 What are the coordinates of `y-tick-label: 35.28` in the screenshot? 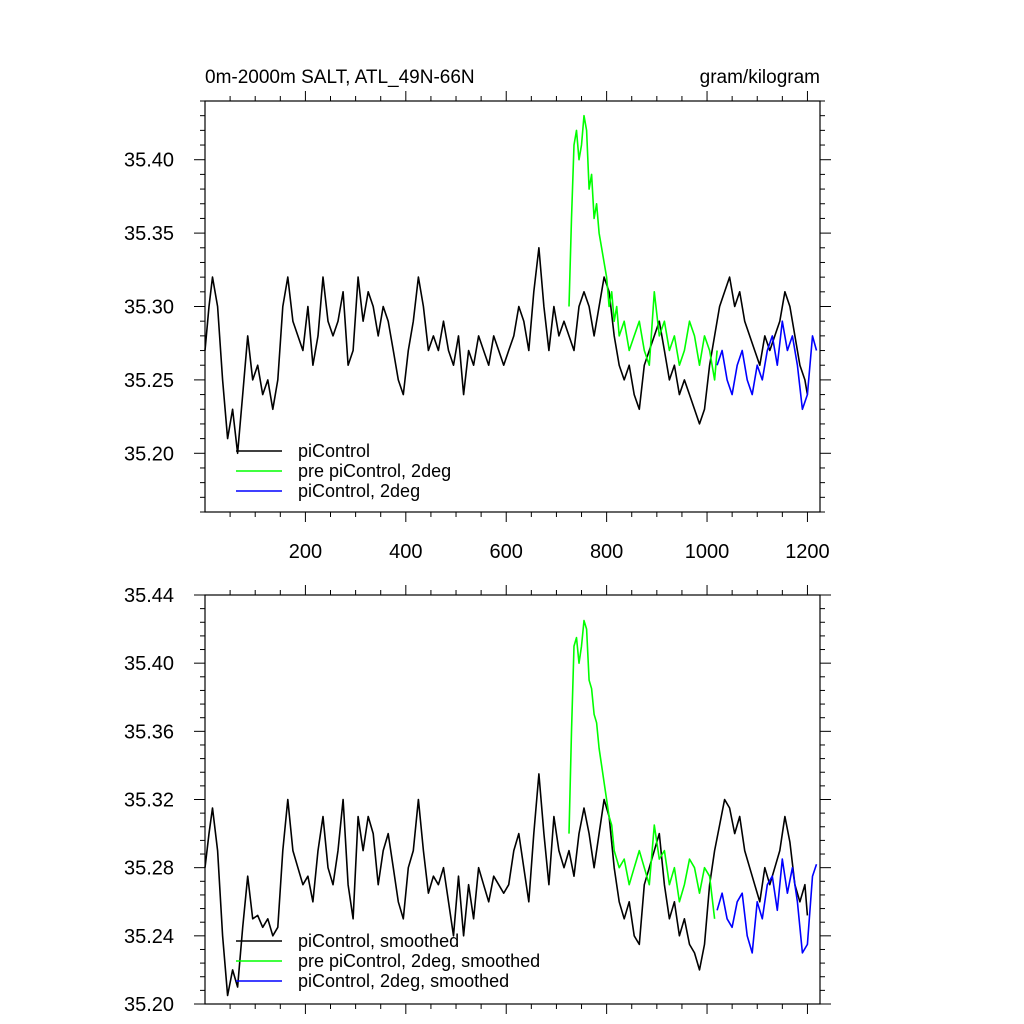 It's located at (149, 869).